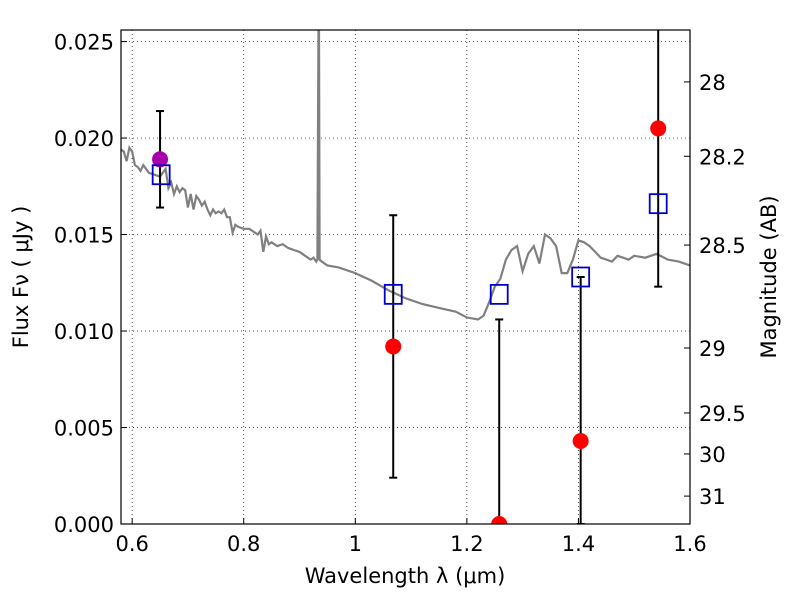  What do you see at coordinates (84, 429) in the screenshot?
I see `y-tick-label: 0.005` at bounding box center [84, 429].